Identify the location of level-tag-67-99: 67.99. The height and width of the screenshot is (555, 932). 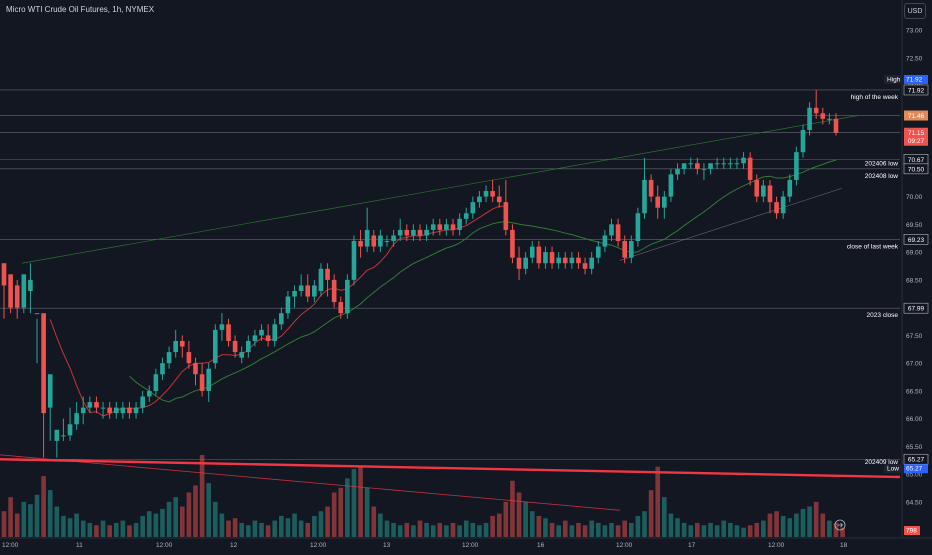
(916, 308).